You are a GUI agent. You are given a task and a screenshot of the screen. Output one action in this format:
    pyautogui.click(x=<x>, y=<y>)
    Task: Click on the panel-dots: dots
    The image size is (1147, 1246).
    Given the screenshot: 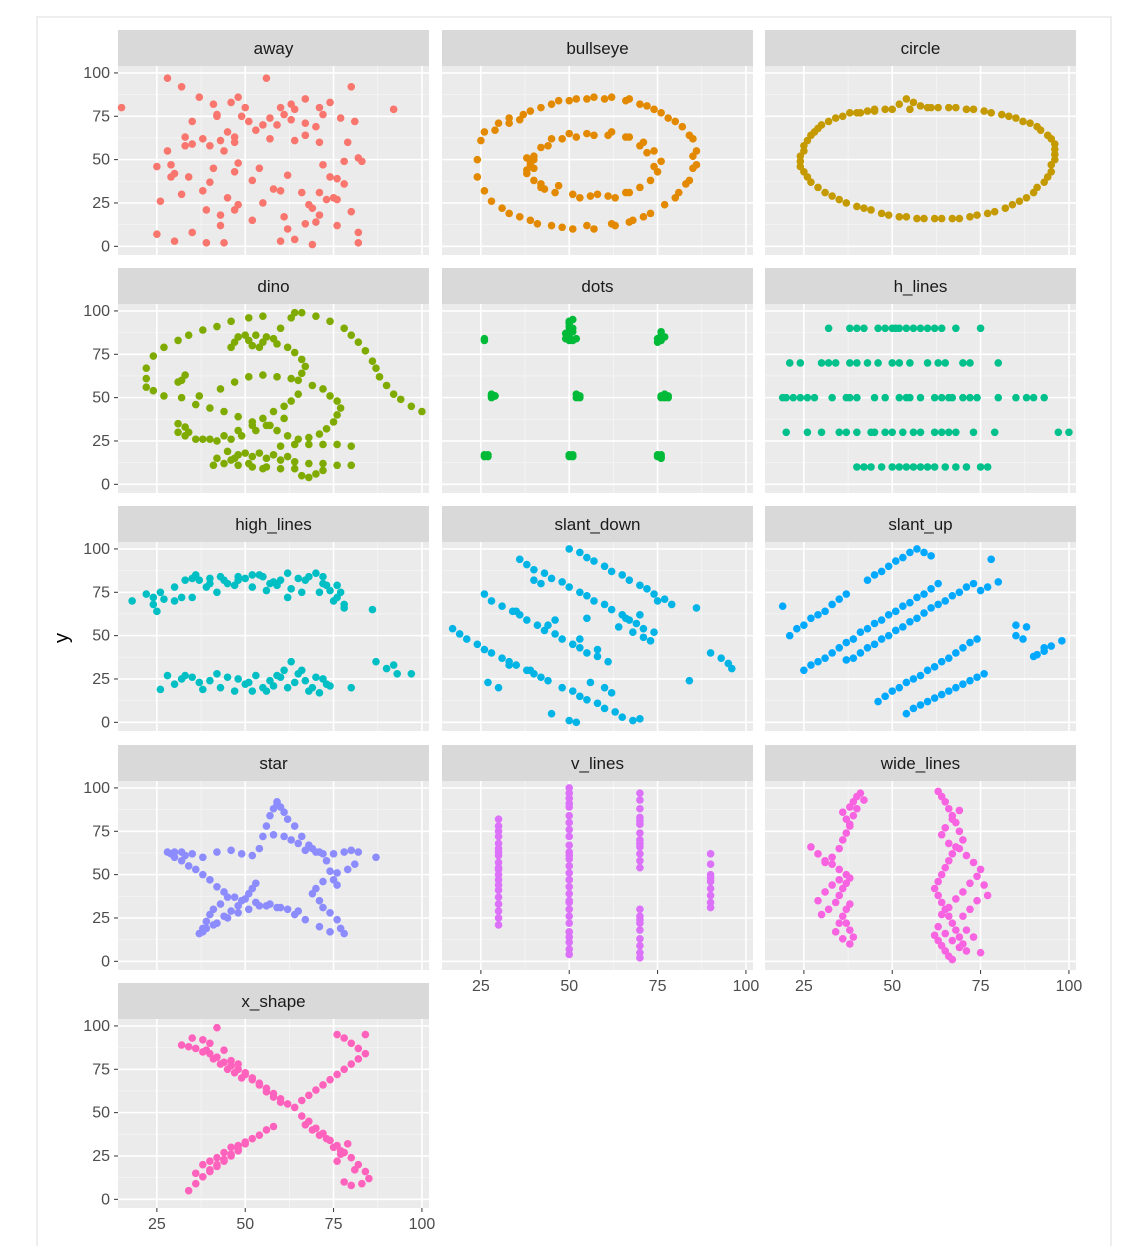 What is the action you would take?
    pyautogui.click(x=597, y=380)
    